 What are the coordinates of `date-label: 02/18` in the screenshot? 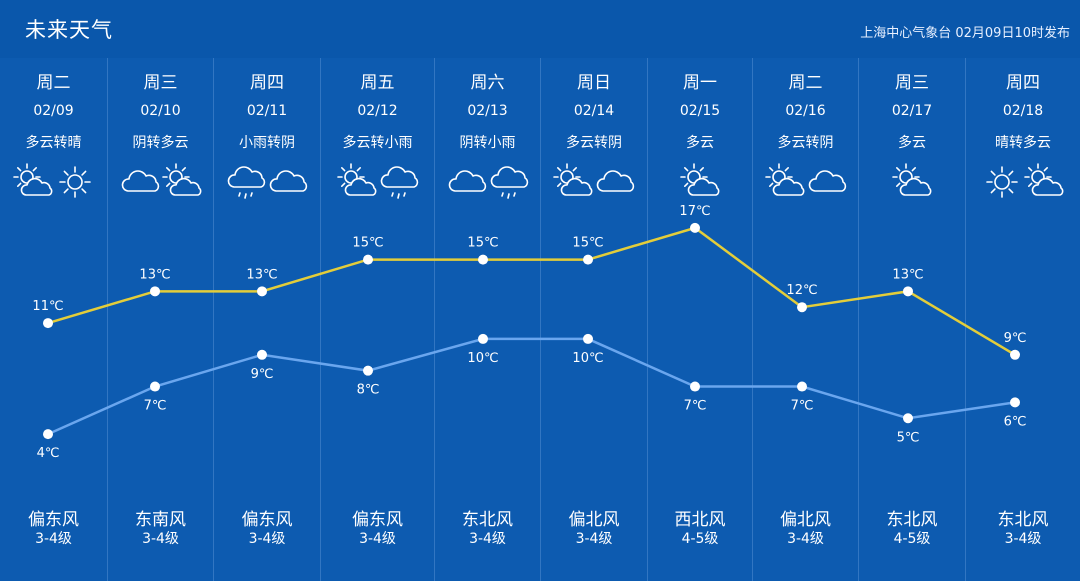 It's located at (1023, 111).